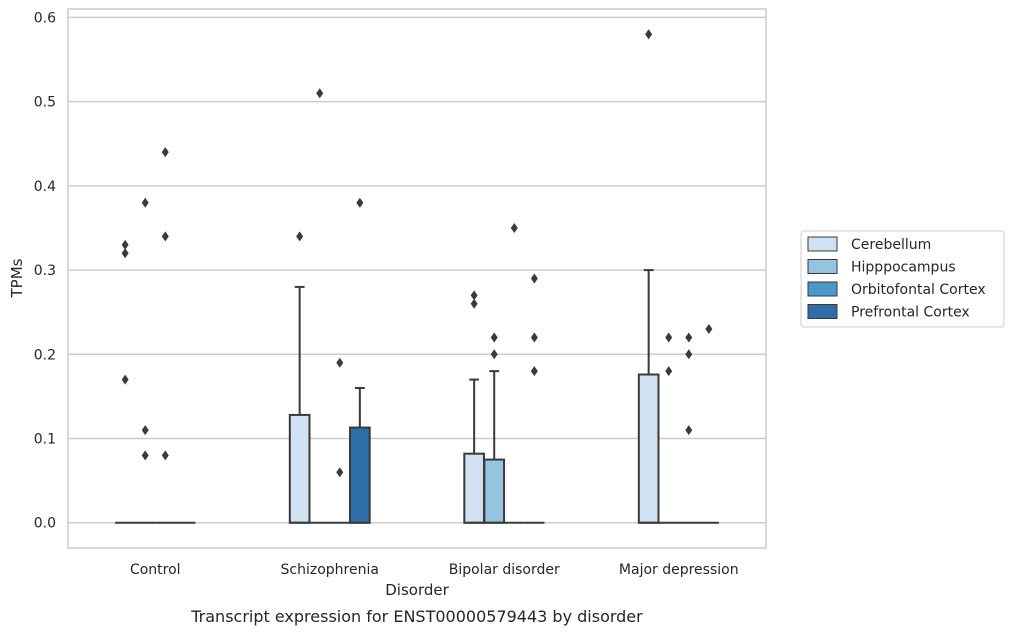 This screenshot has width=1014, height=634. What do you see at coordinates (903, 268) in the screenshot?
I see `legend-label: Hipppocampus` at bounding box center [903, 268].